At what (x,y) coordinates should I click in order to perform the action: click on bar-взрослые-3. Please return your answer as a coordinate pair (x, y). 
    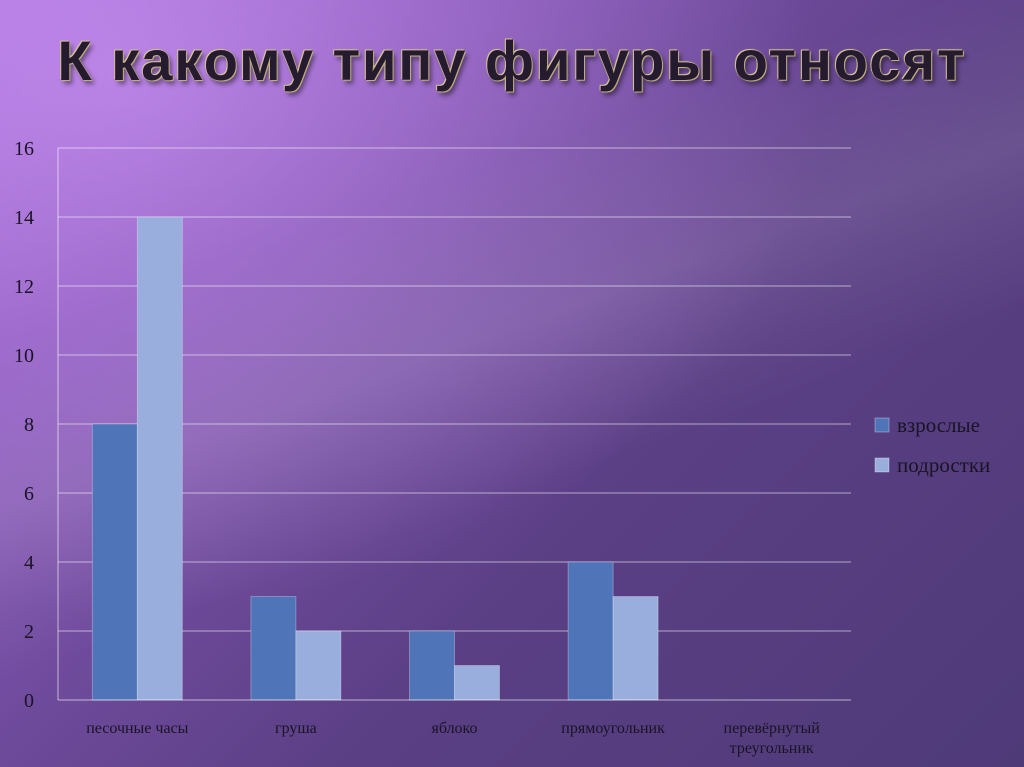
    Looking at the image, I should click on (590, 631).